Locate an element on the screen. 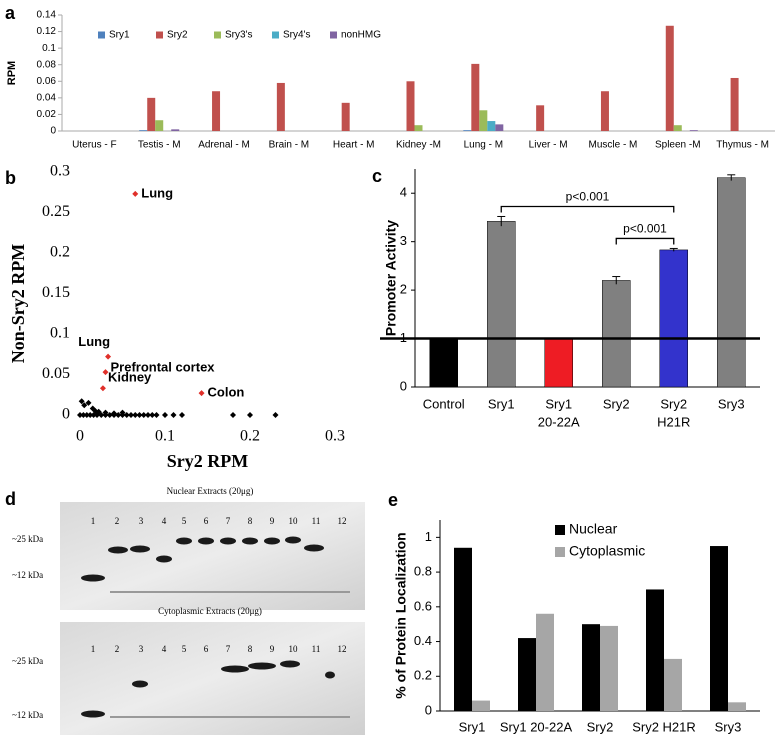 This screenshot has height=738, width=778. x-tick-label: Testis - M is located at coordinates (159, 145).